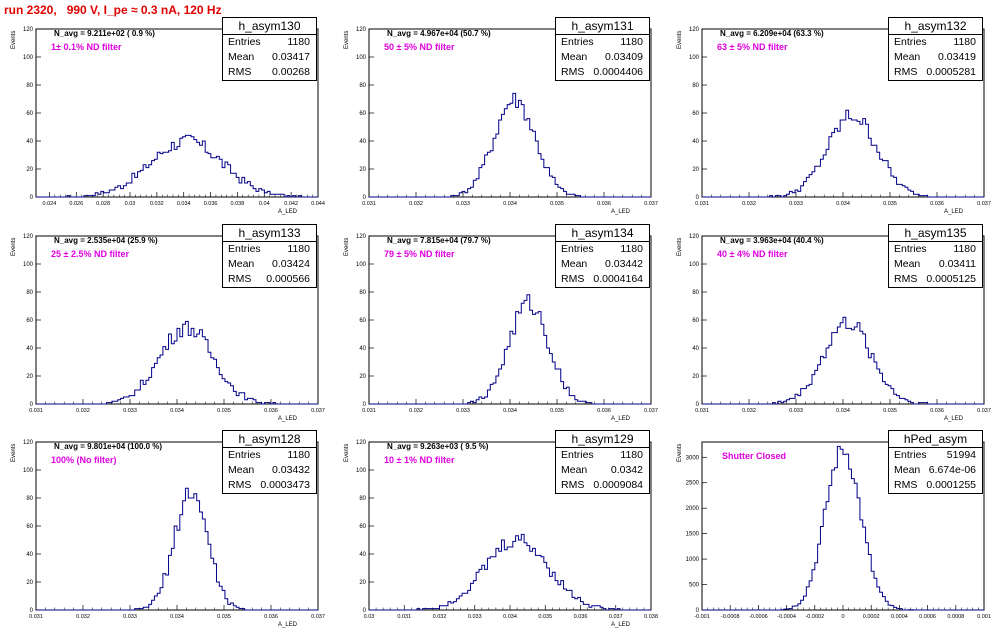 This screenshot has width=996, height=635. What do you see at coordinates (964, 249) in the screenshot?
I see `stats-value: 1180` at bounding box center [964, 249].